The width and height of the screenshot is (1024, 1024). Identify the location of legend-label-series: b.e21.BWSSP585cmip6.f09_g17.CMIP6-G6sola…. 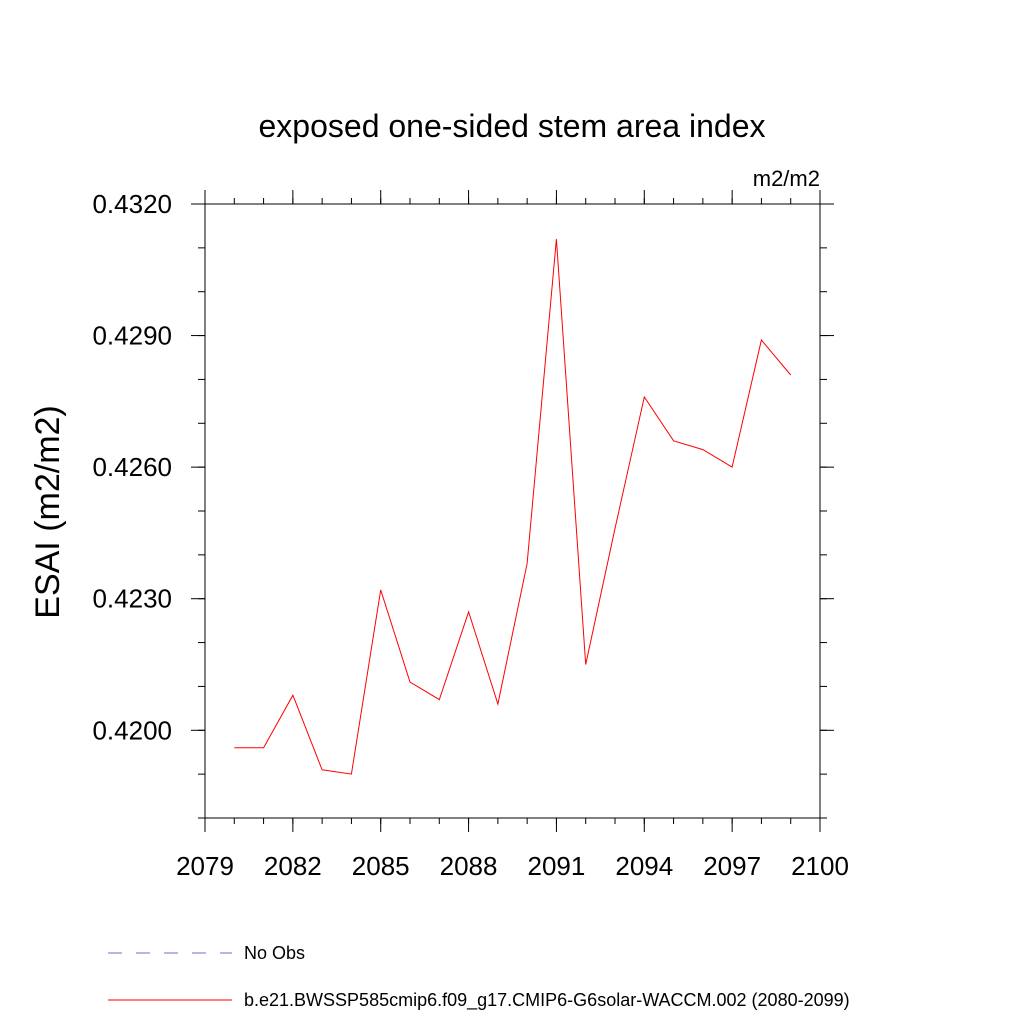
(547, 1000).